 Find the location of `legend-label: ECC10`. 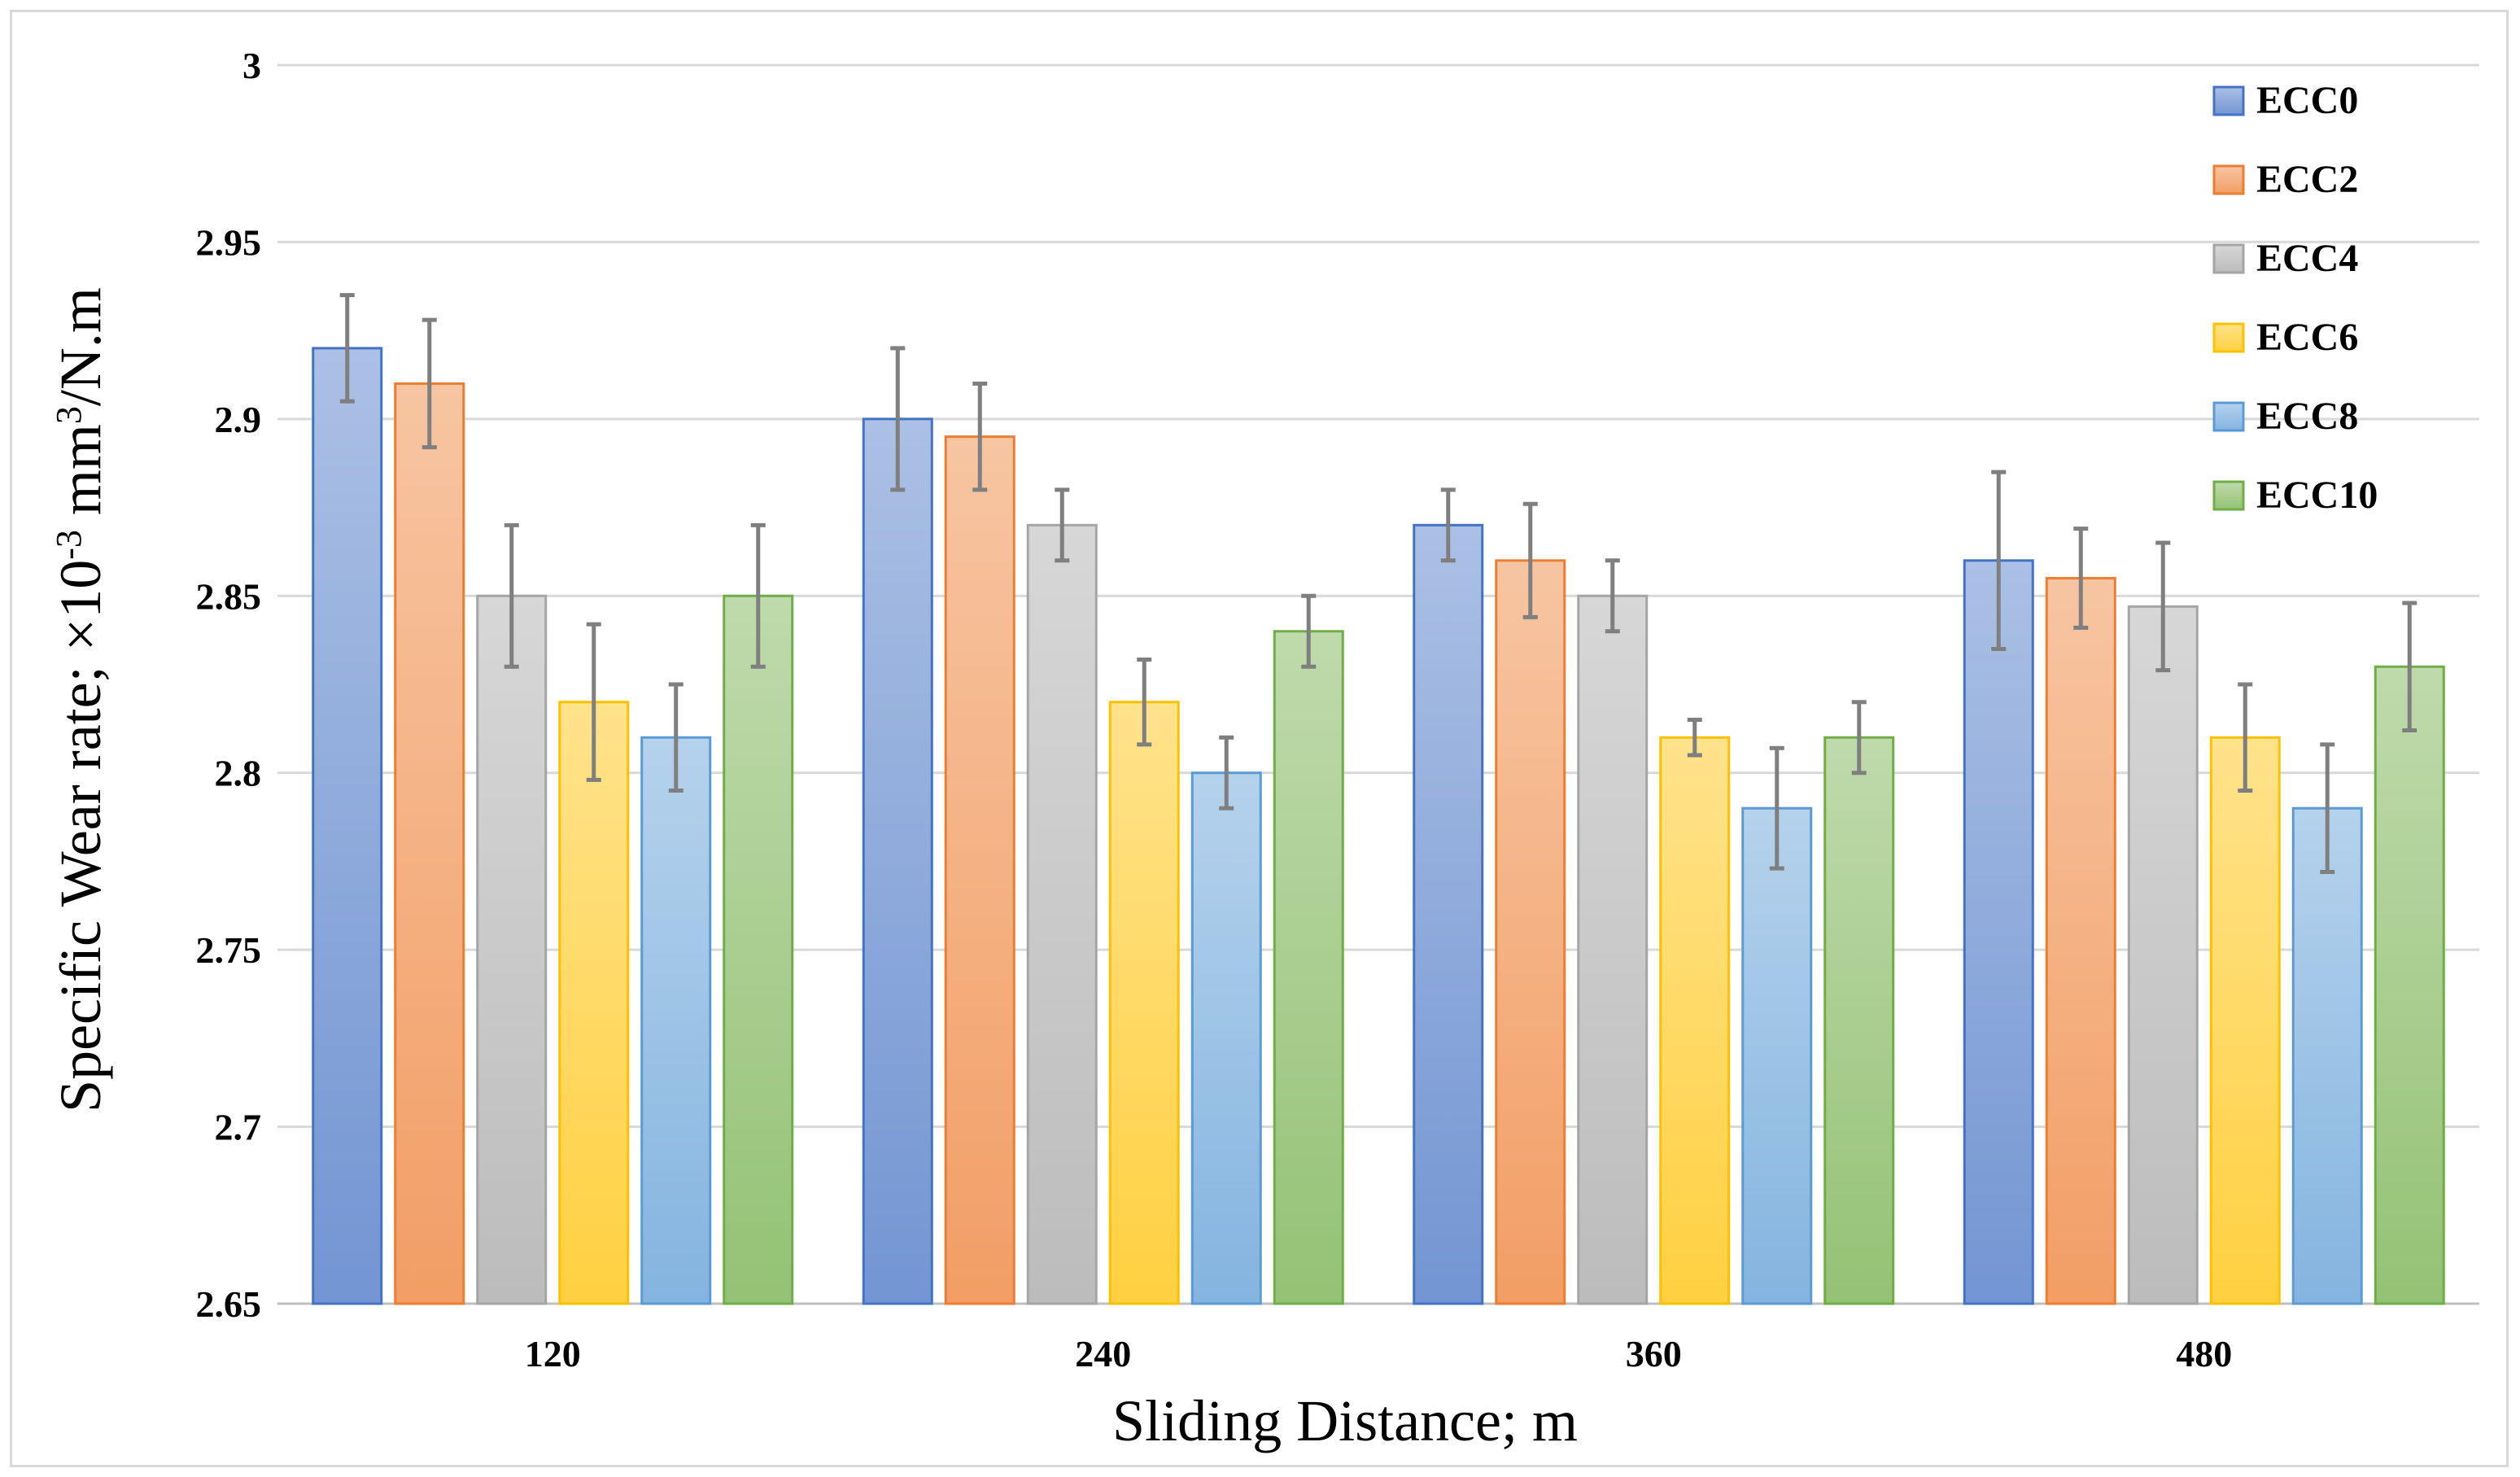

legend-label: ECC10 is located at coordinates (2317, 495).